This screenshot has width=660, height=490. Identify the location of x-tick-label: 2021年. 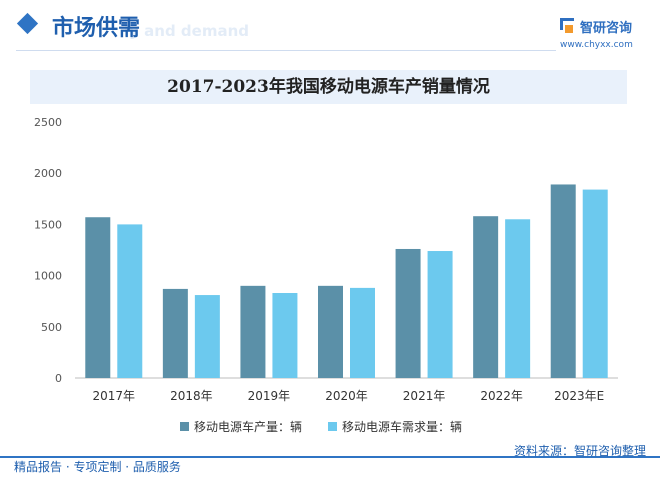
(424, 396).